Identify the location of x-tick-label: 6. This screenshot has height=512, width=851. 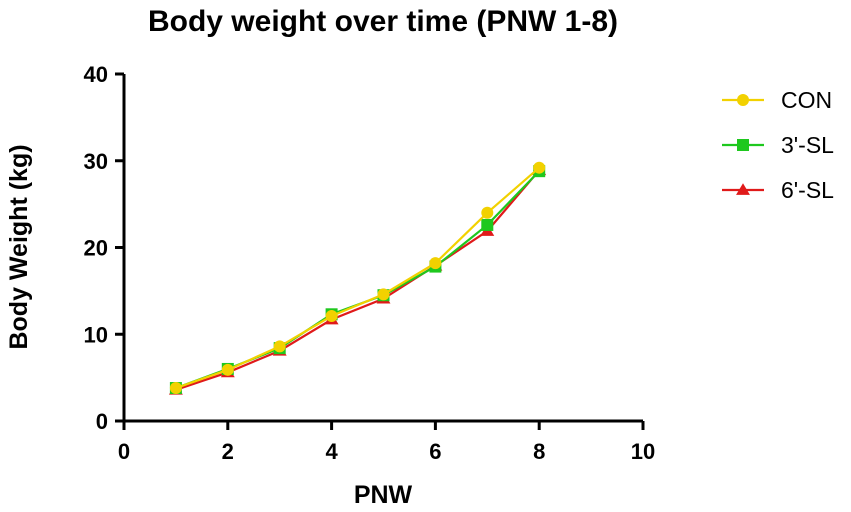
(435, 451).